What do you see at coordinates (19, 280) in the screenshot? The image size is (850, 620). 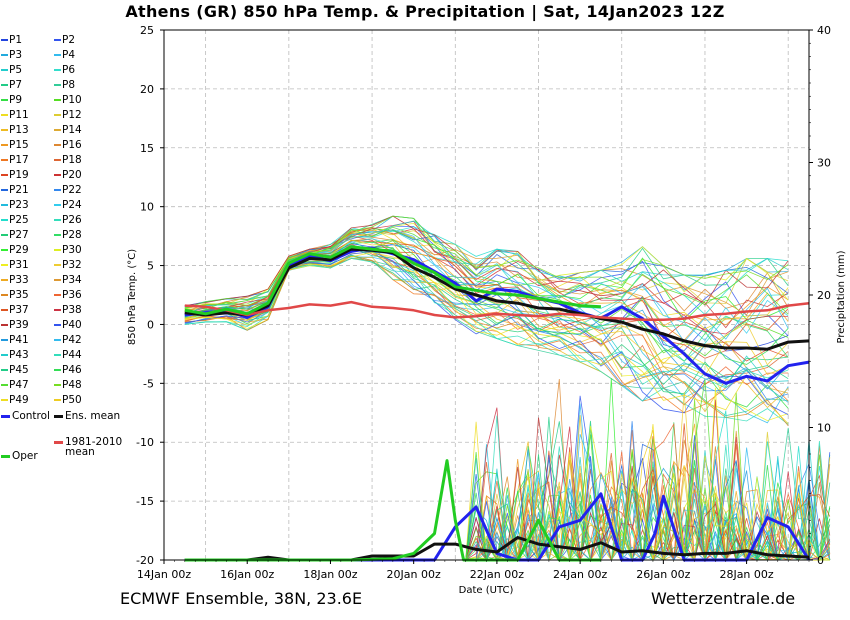 I see `legend-label: P33` at bounding box center [19, 280].